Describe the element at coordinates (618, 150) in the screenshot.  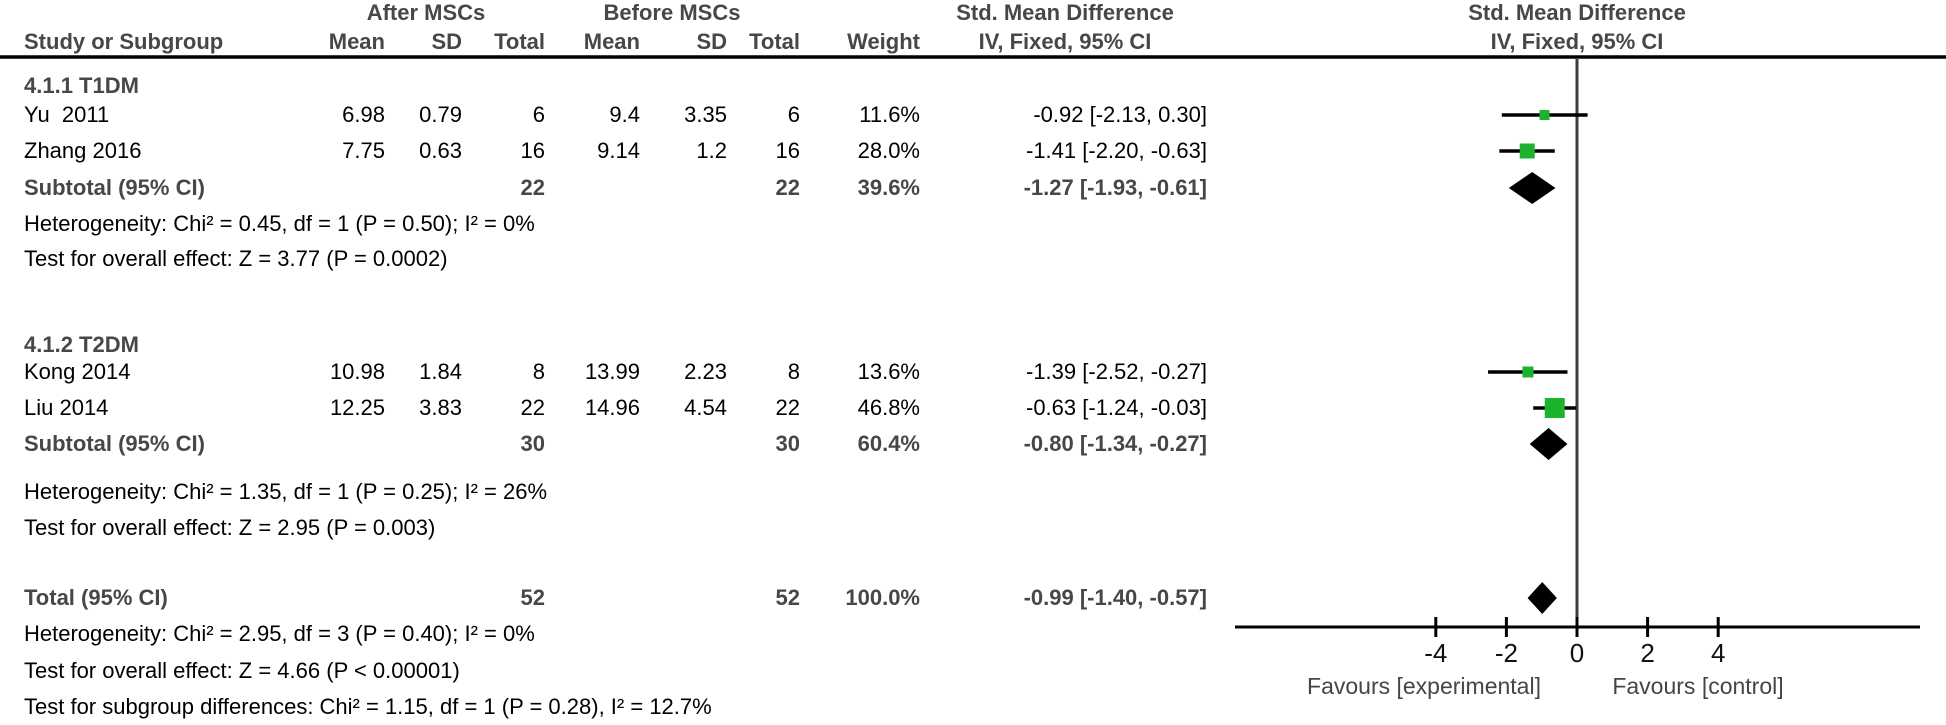
I see `study-before-mean: 9.14` at that location.